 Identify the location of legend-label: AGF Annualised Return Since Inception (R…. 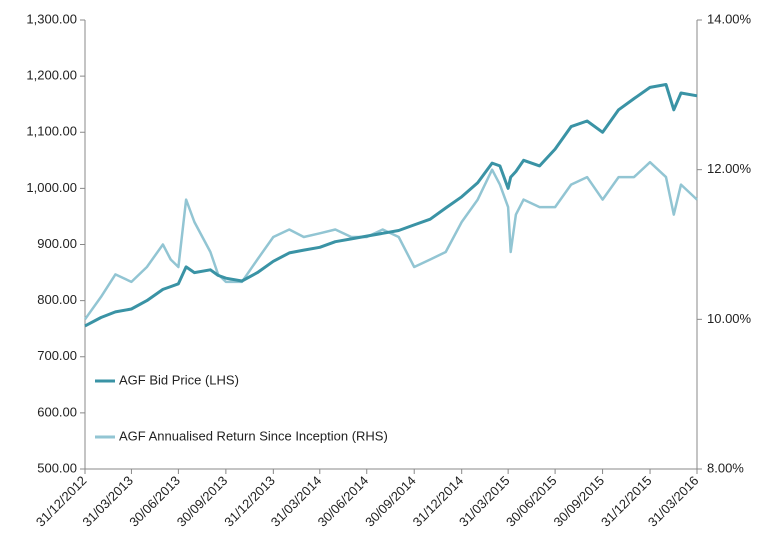
(253, 435).